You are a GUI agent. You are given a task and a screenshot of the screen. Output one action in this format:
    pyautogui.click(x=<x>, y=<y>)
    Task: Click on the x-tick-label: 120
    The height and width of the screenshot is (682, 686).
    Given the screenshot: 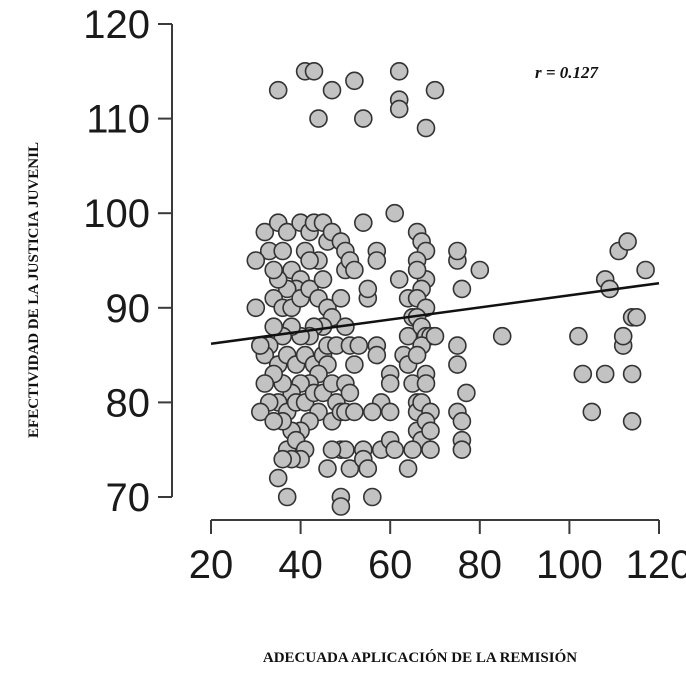 What is the action you would take?
    pyautogui.click(x=656, y=565)
    